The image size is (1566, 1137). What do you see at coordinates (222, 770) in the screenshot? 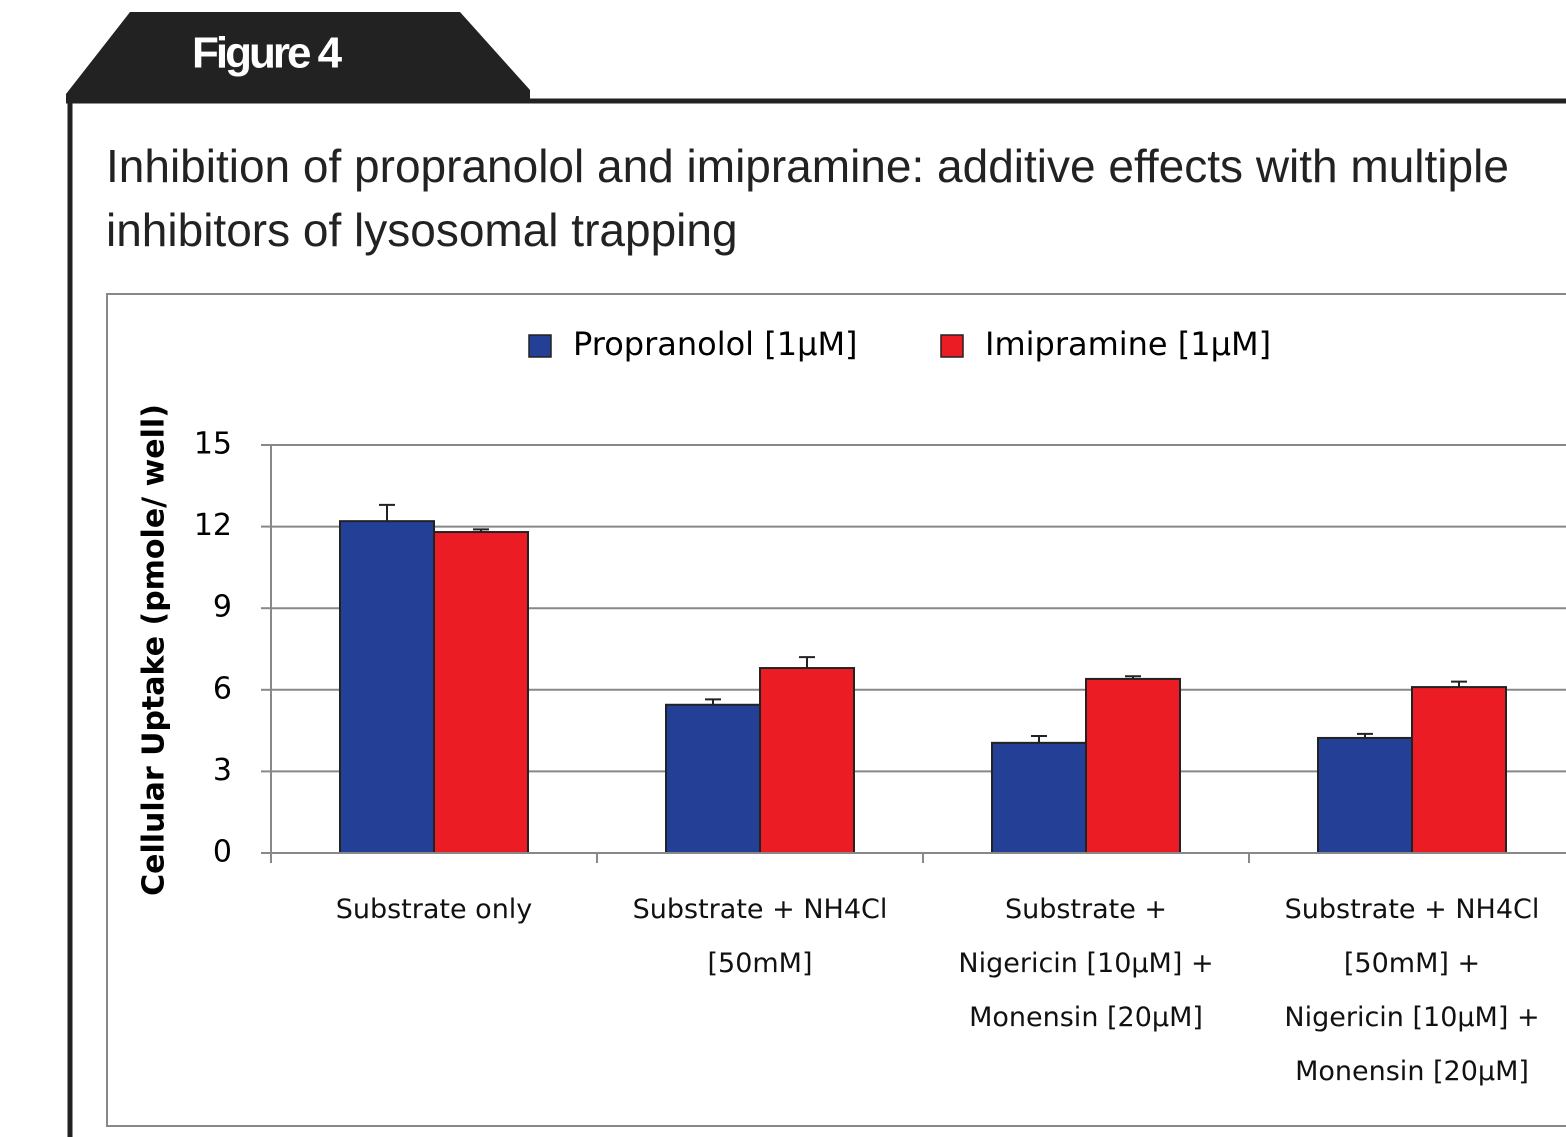
I see `y-tick-label: 3` at bounding box center [222, 770].